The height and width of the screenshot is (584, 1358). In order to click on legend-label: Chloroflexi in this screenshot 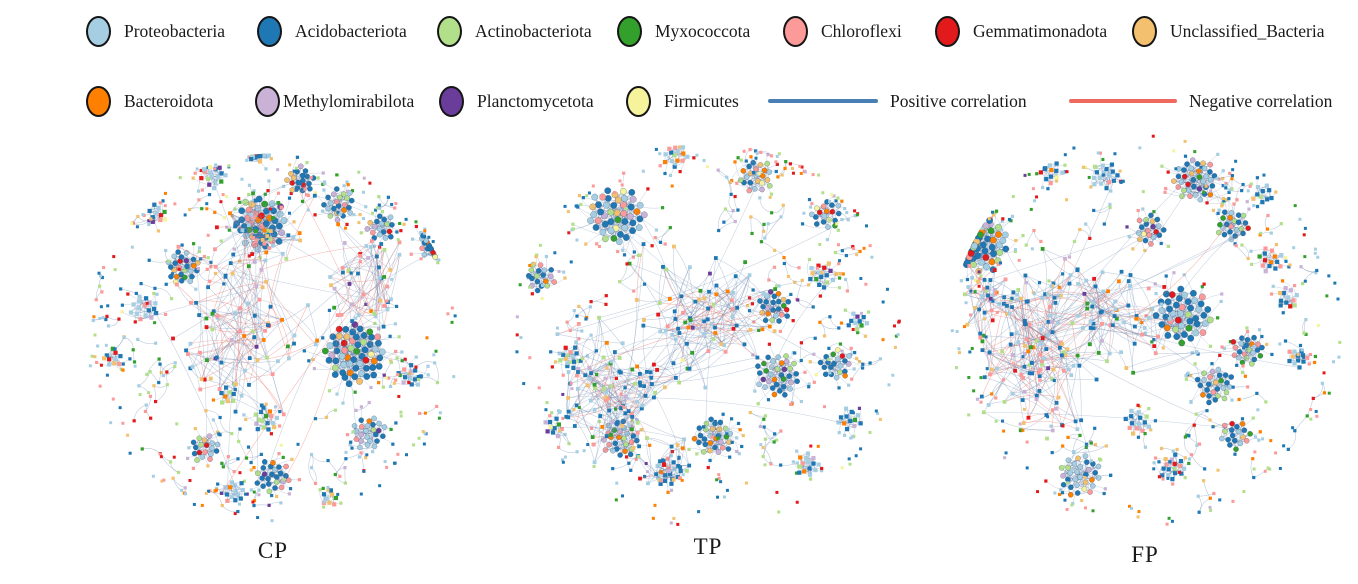, I will do `click(861, 30)`.